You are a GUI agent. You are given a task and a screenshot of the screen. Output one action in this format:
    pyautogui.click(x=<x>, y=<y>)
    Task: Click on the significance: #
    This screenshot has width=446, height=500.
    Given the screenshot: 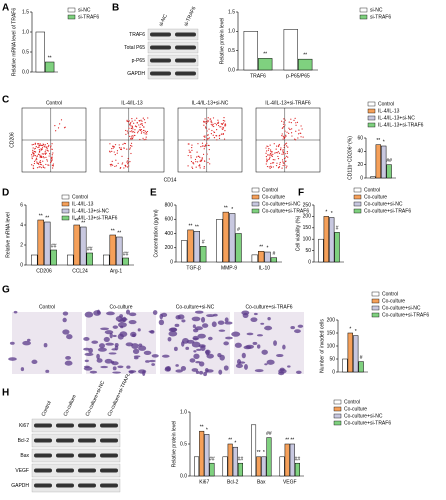 What is the action you would take?
    pyautogui.click(x=337, y=229)
    